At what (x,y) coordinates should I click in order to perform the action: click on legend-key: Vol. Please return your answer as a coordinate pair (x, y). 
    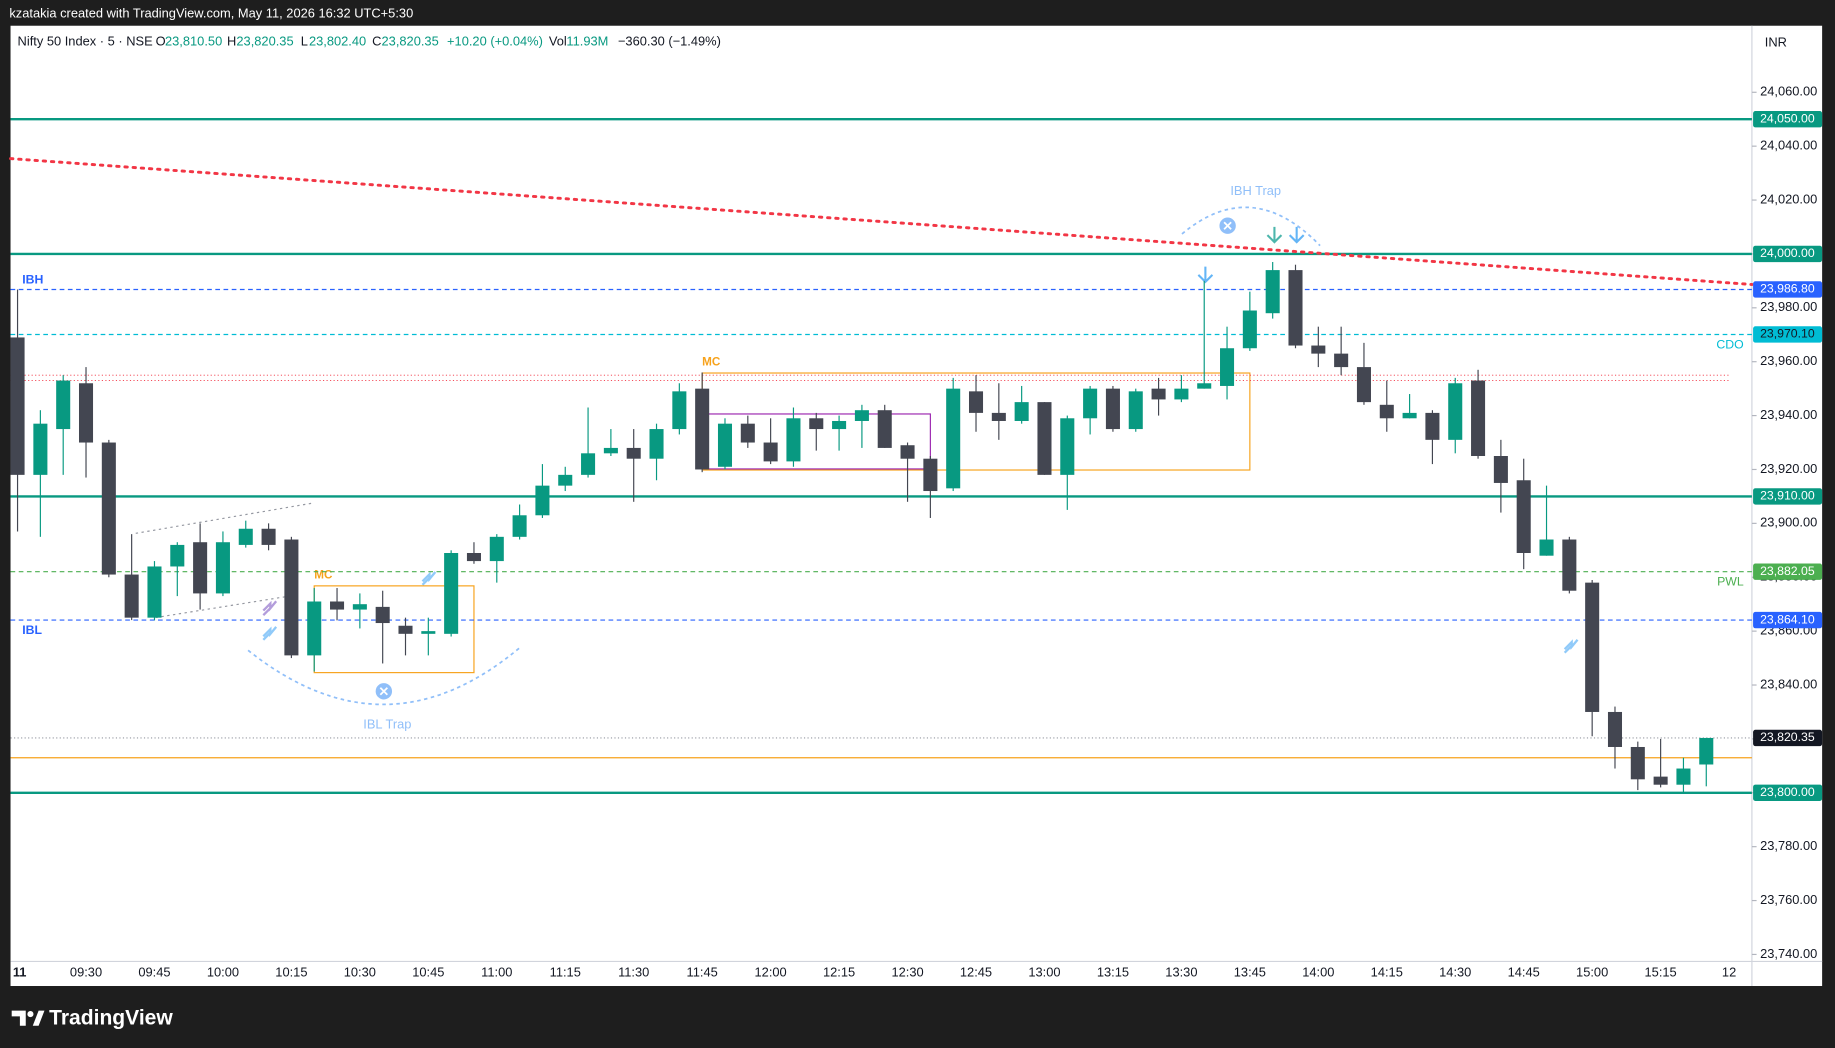
    Looking at the image, I should click on (558, 41).